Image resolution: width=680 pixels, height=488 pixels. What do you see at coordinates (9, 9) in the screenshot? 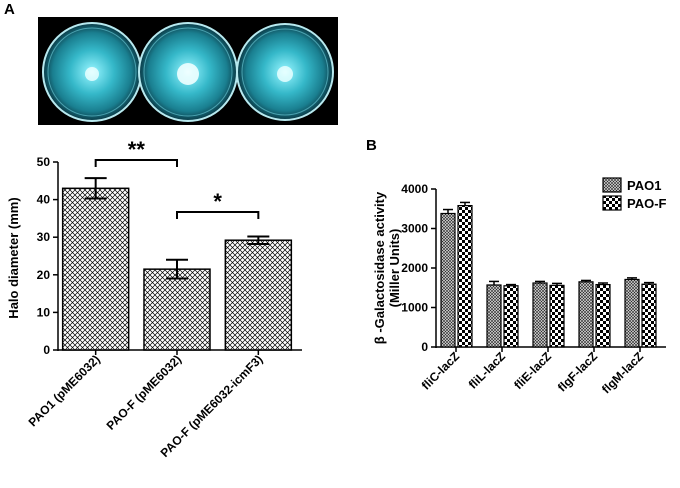
I see `panel-a-letter: A` at bounding box center [9, 9].